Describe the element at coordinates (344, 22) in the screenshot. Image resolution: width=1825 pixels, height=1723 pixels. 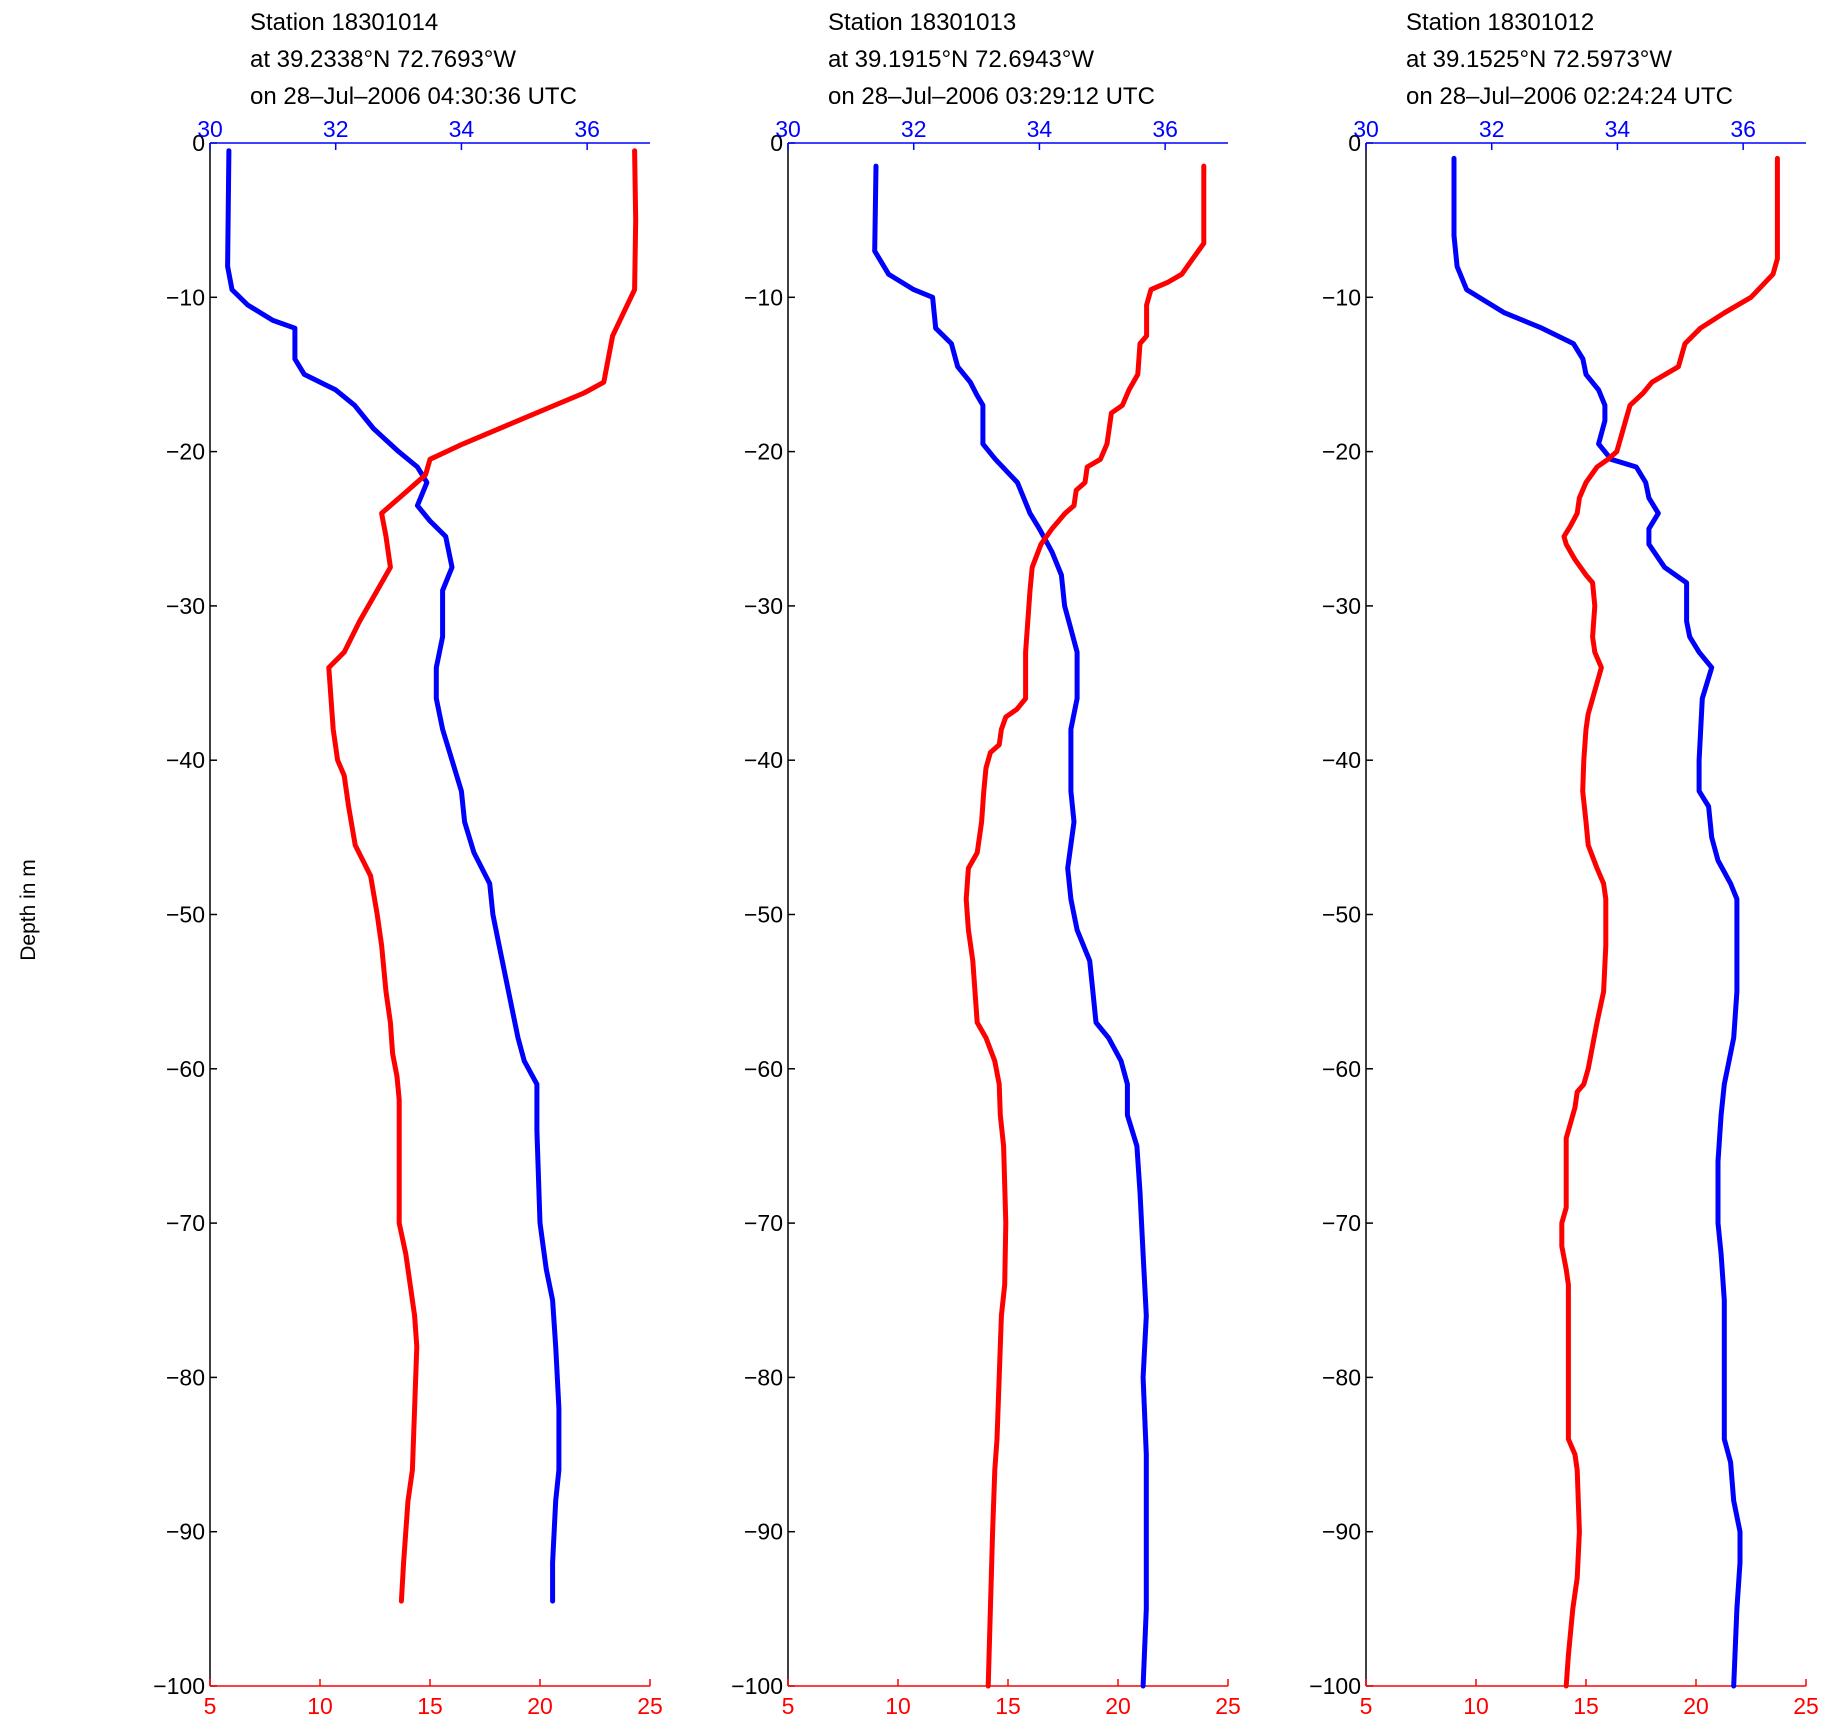
I see `panel-title-line: Station 18301014` at that location.